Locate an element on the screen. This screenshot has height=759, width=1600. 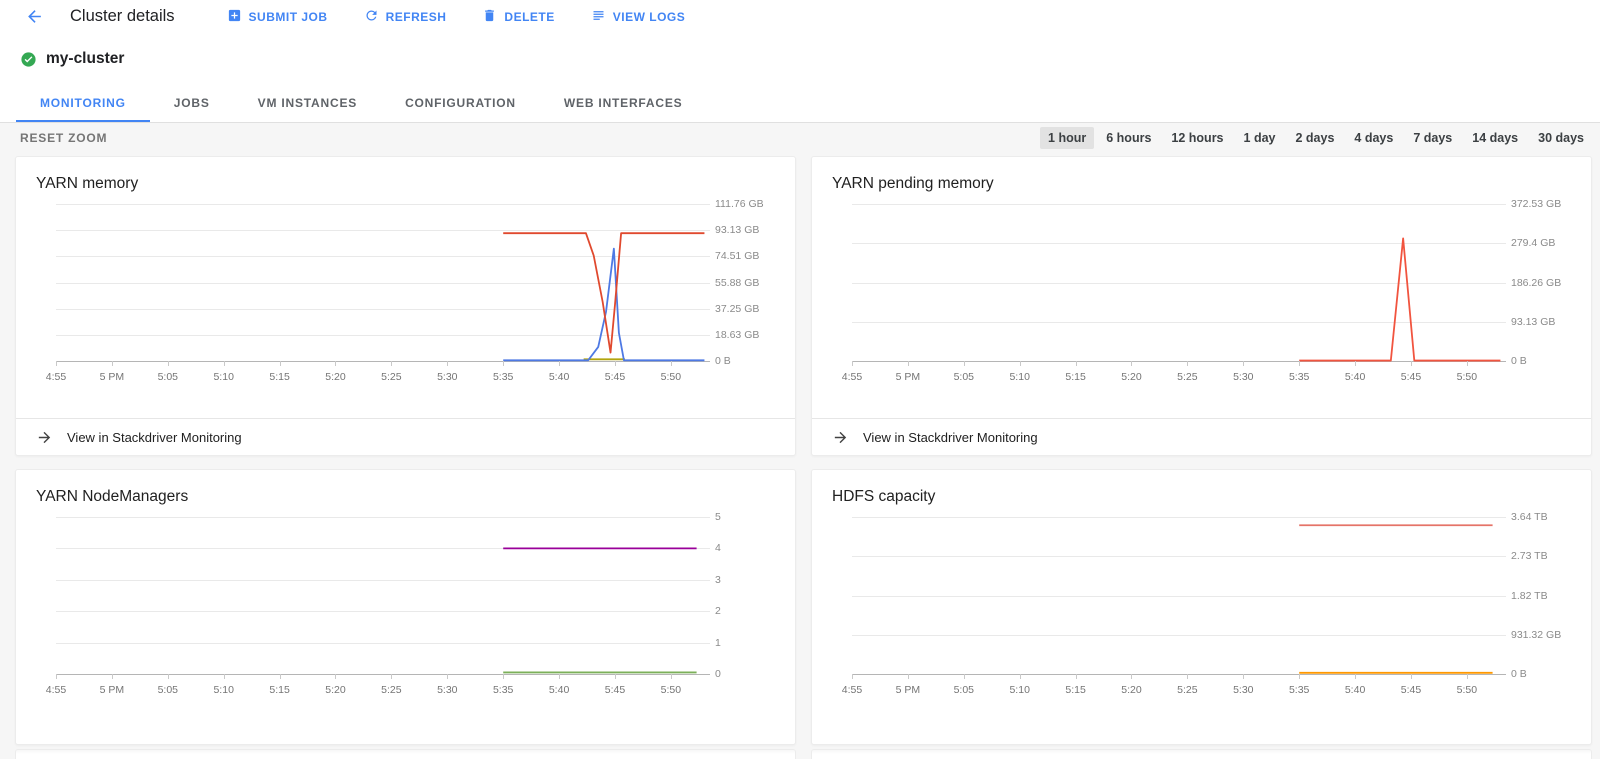
view-logs-icon is located at coordinates (598, 17).